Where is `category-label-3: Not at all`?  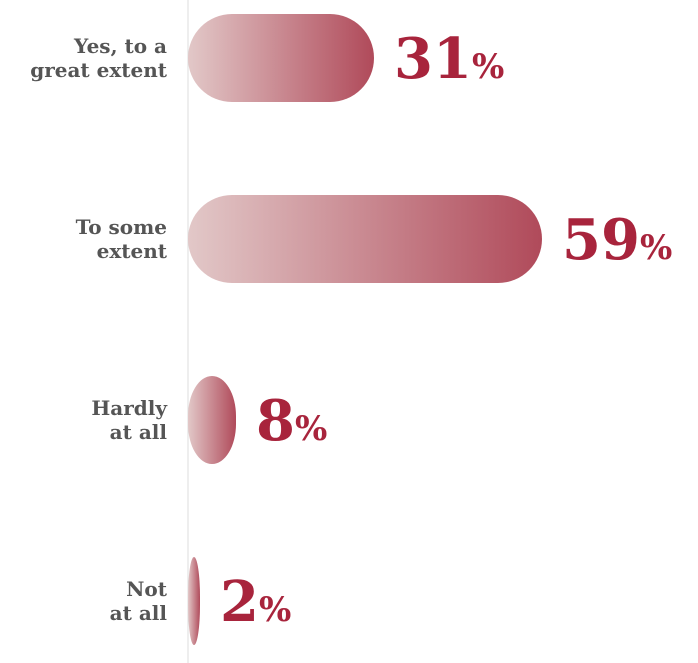
category-label-3: Not at all is located at coordinates (139, 601).